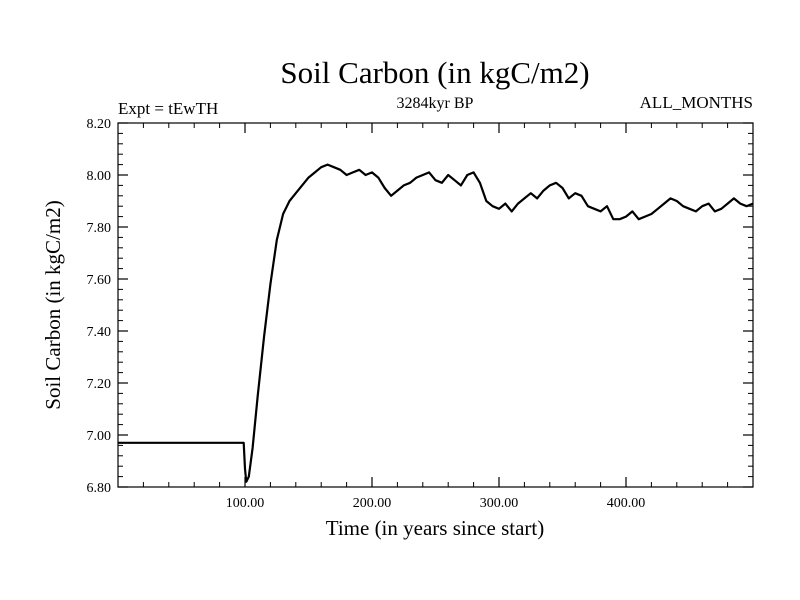 The height and width of the screenshot is (600, 800). Describe the element at coordinates (99, 436) in the screenshot. I see `y-tick-label: 7.00` at that location.